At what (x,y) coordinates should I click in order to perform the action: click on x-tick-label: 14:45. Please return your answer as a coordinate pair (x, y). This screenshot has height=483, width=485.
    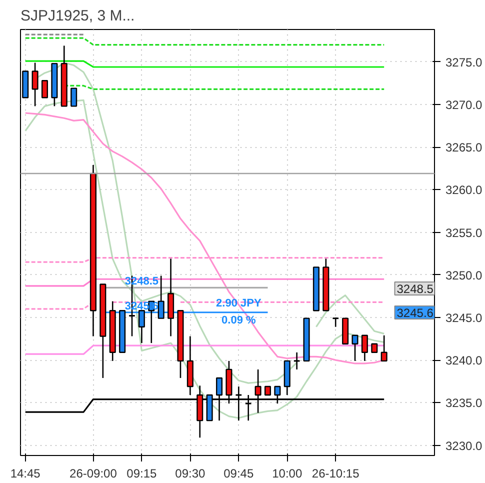
    Looking at the image, I should click on (25, 473).